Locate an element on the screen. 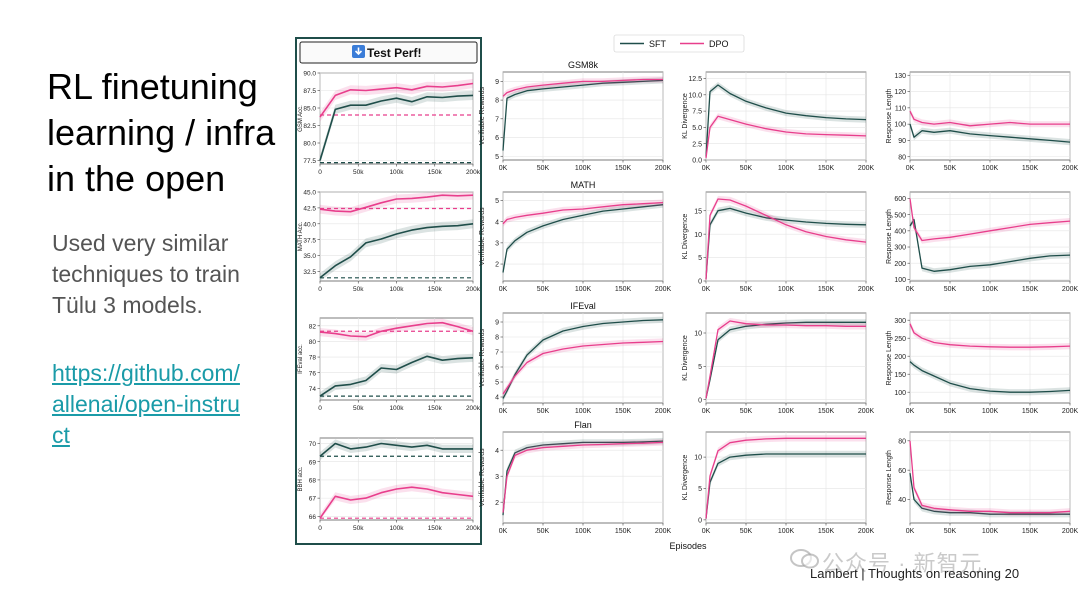  y-tick-label: 68 is located at coordinates (313, 481).